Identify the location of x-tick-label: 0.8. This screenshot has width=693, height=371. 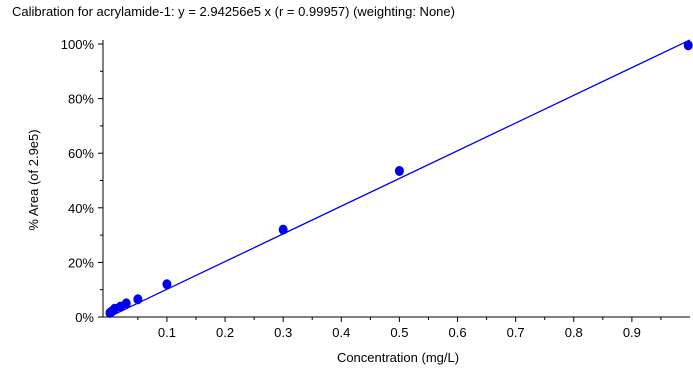
(574, 332).